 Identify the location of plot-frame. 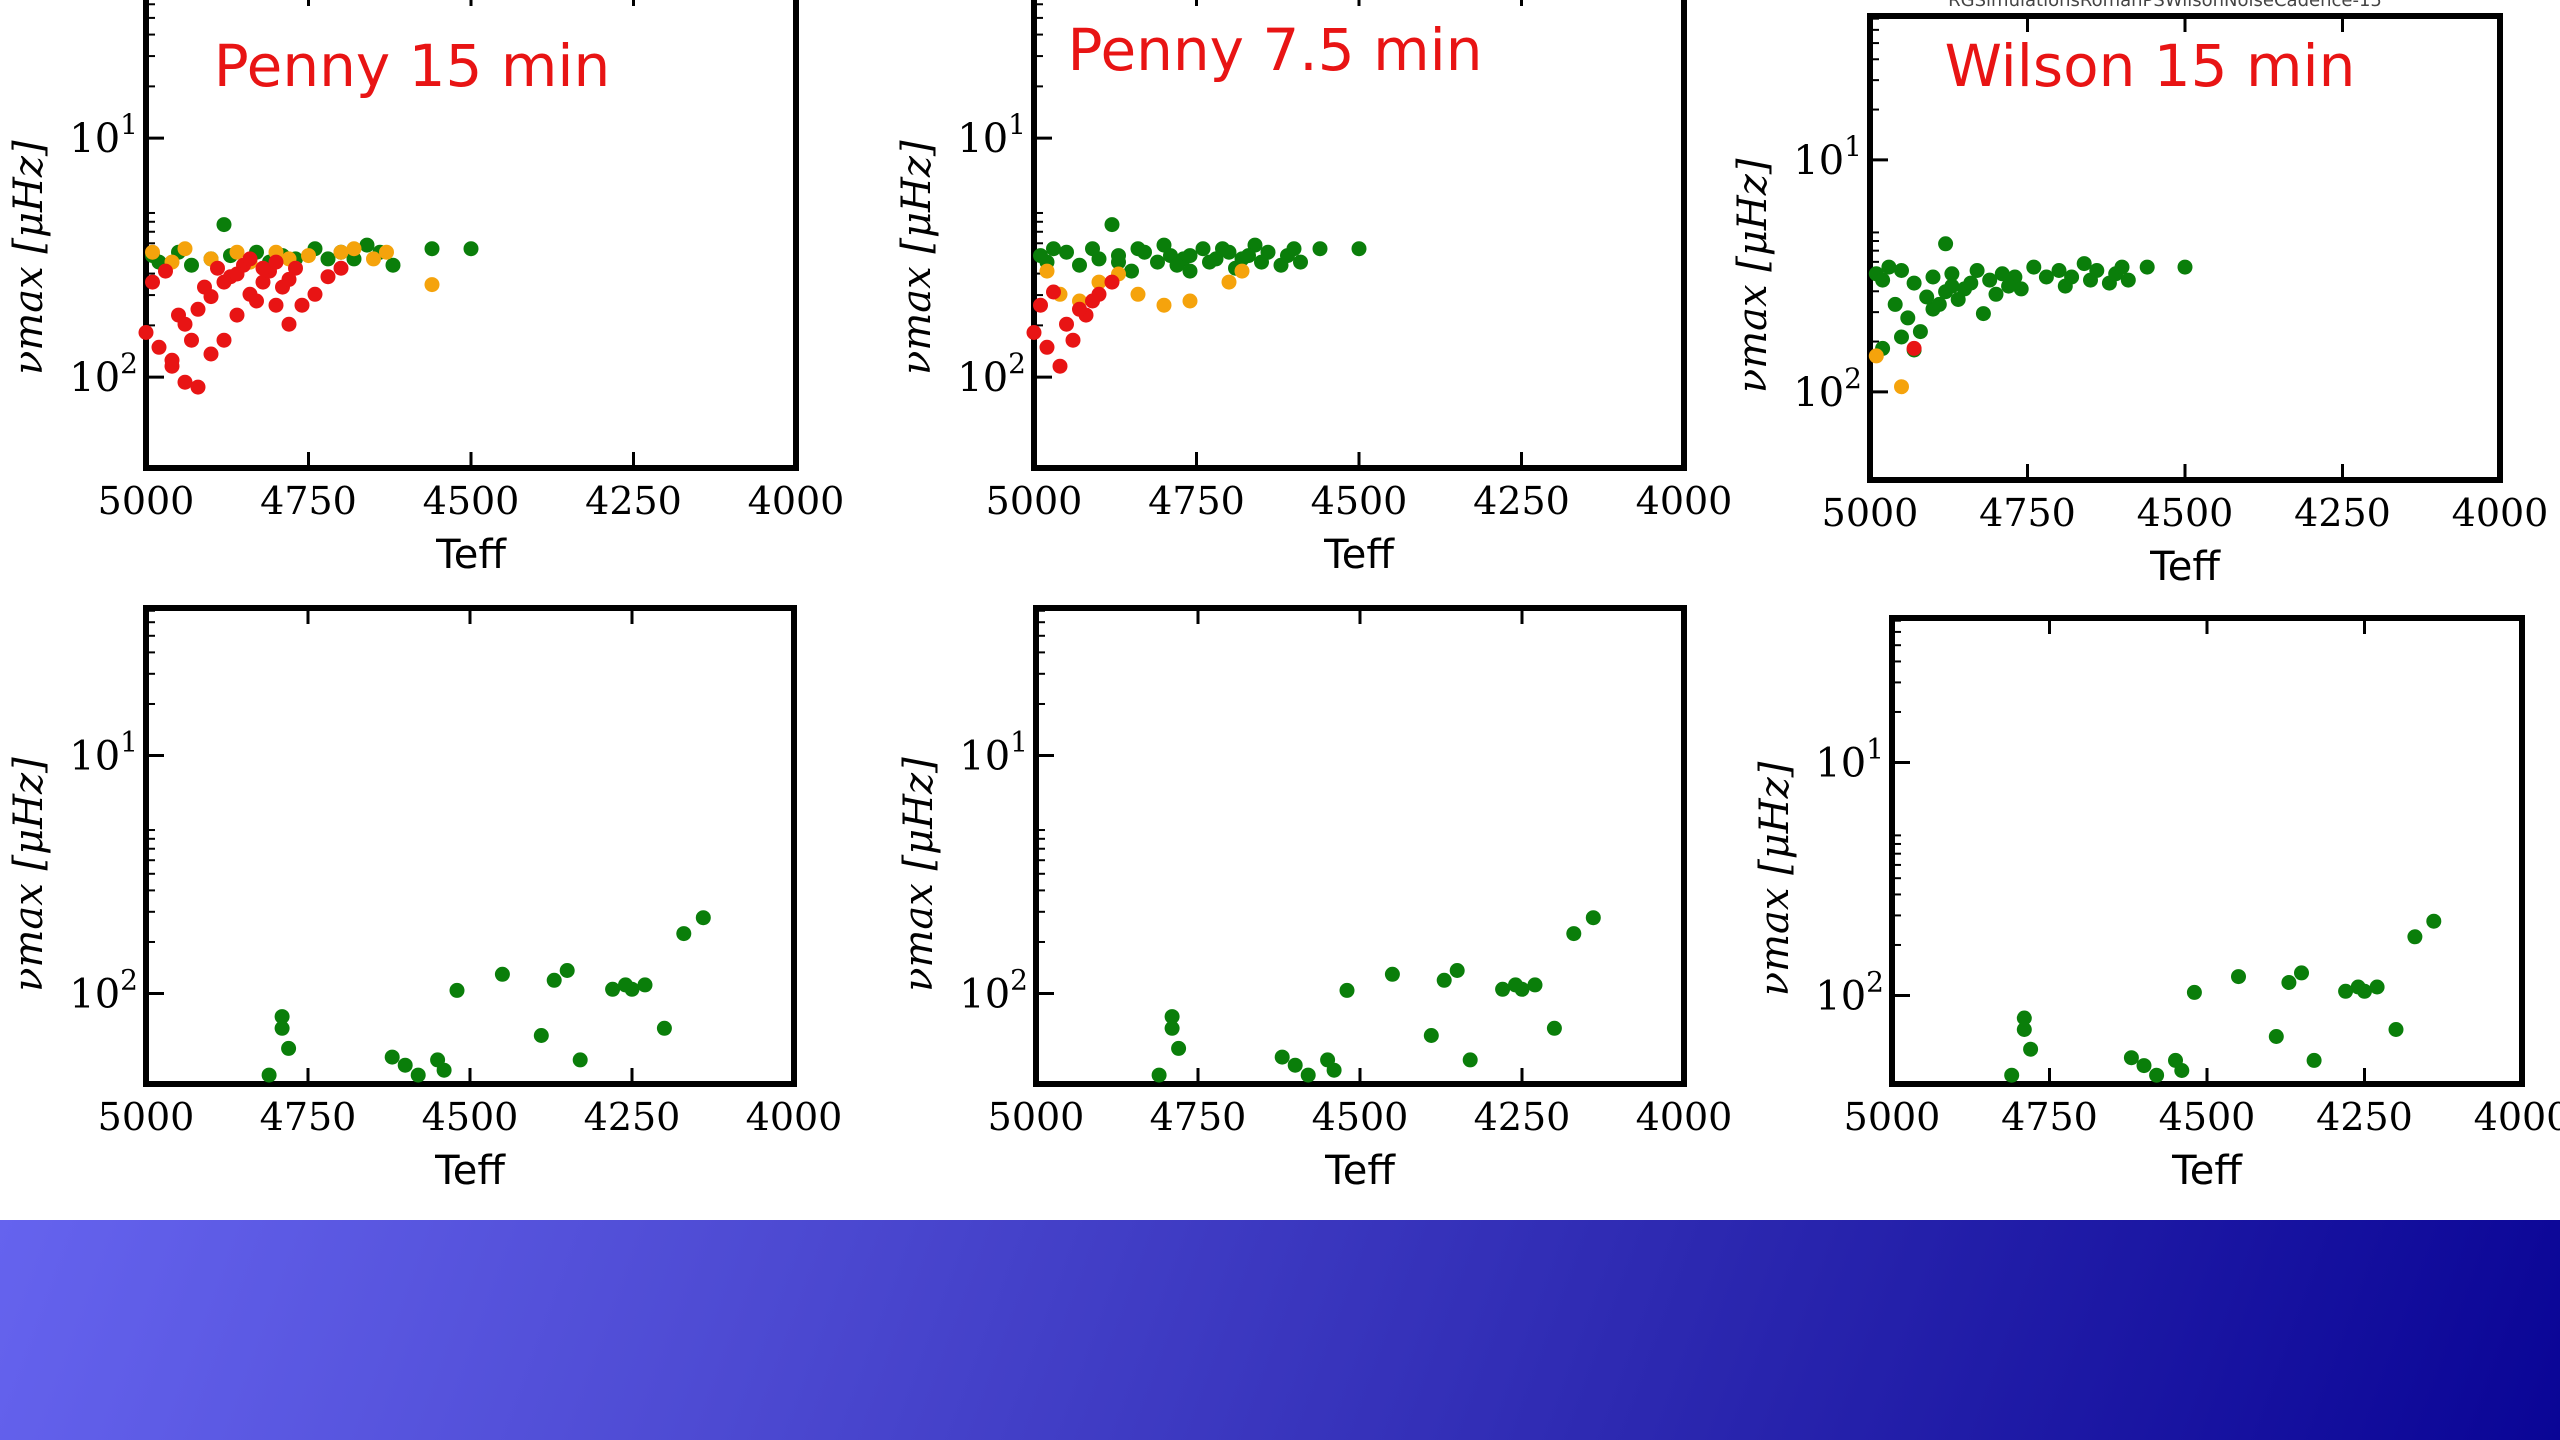
(1360, 846).